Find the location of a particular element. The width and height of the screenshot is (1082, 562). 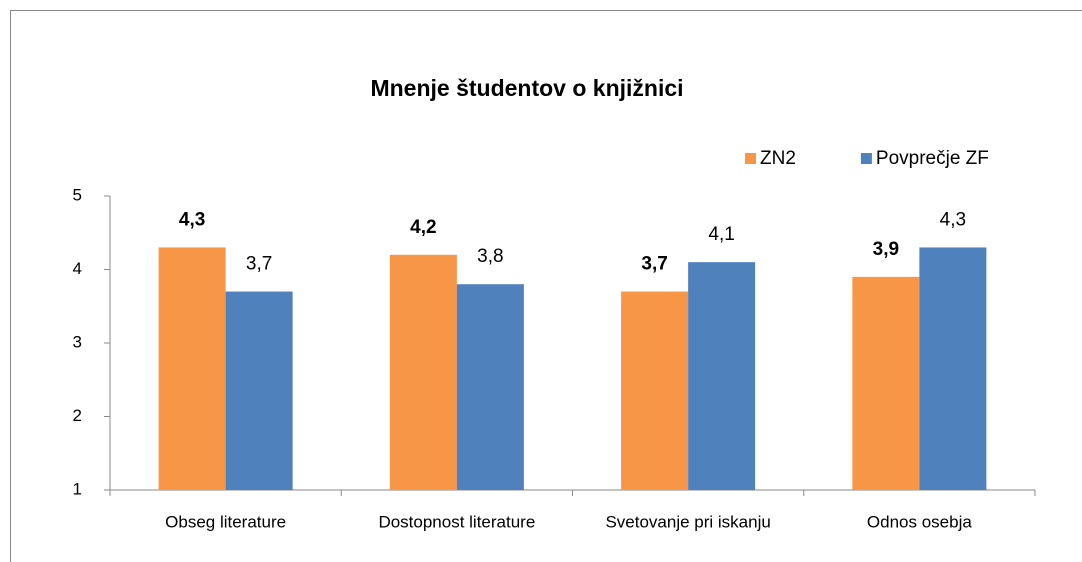

x-tick-label: Odnos osebja is located at coordinates (919, 521).